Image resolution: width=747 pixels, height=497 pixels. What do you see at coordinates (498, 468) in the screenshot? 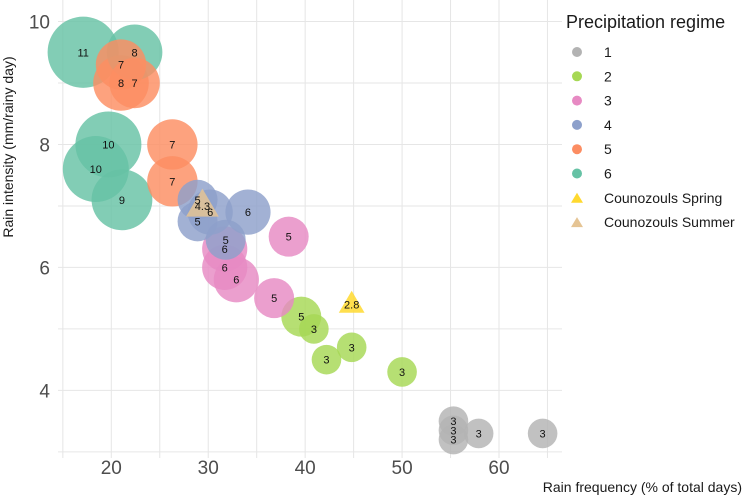
I see `x-tick-label: 60` at bounding box center [498, 468].